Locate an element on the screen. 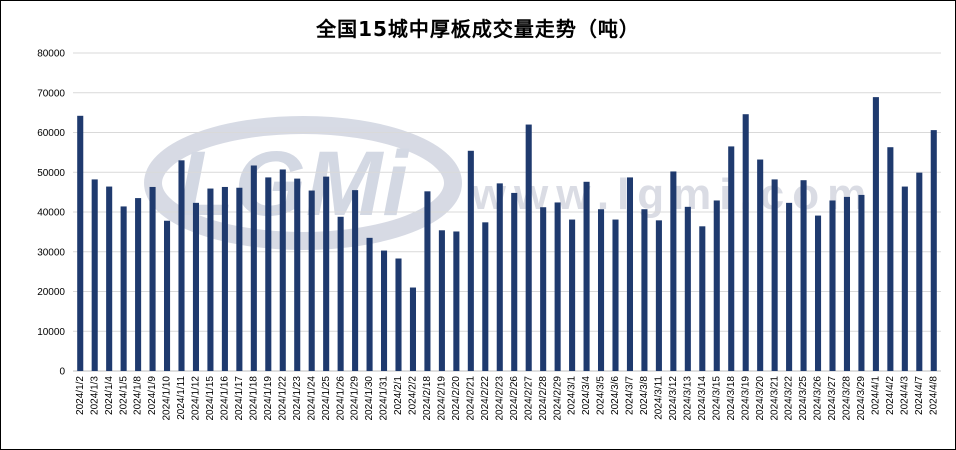 This screenshot has width=956, height=450. x-tick-label: 2024/3/14 is located at coordinates (702, 398).